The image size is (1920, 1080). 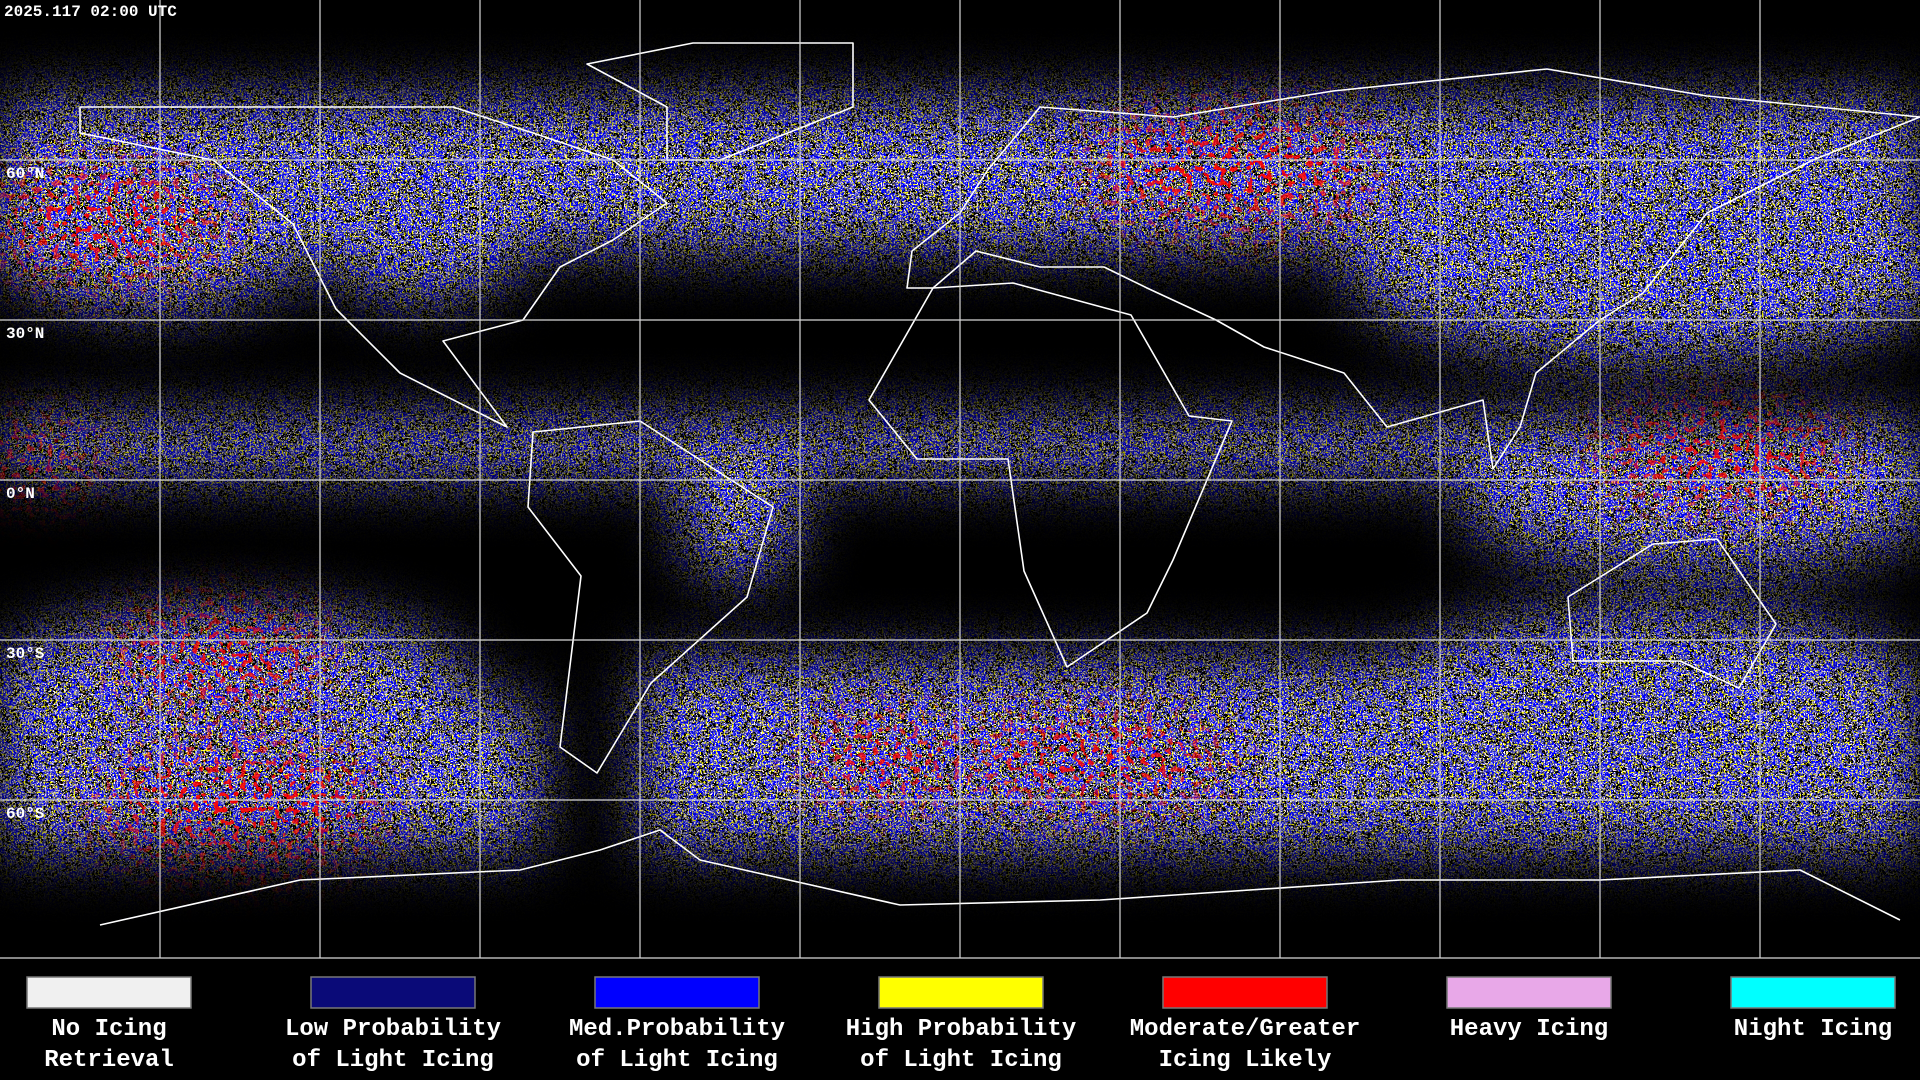 What do you see at coordinates (25, 334) in the screenshot?
I see `latitude-label: 30°N` at bounding box center [25, 334].